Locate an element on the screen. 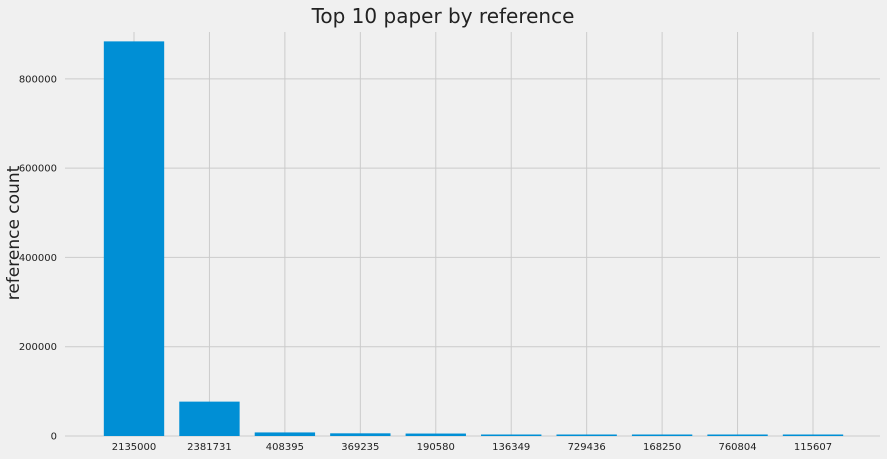  x-tick-label: 168250 is located at coordinates (662, 447).